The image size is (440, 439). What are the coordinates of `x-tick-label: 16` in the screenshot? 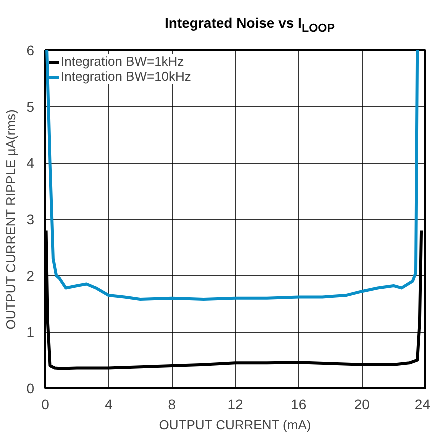 It's located at (299, 404).